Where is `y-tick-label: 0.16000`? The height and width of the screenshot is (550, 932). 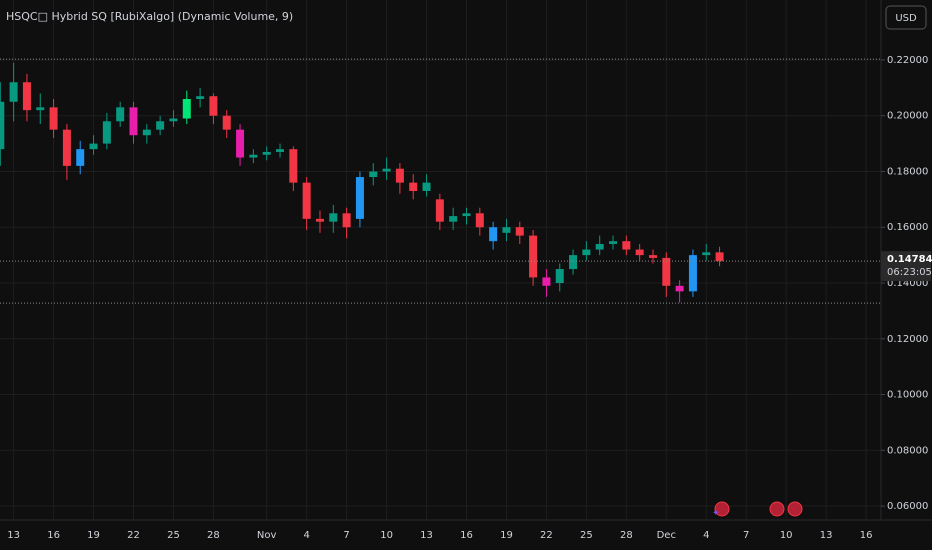
y-tick-label: 0.16000 is located at coordinates (907, 227).